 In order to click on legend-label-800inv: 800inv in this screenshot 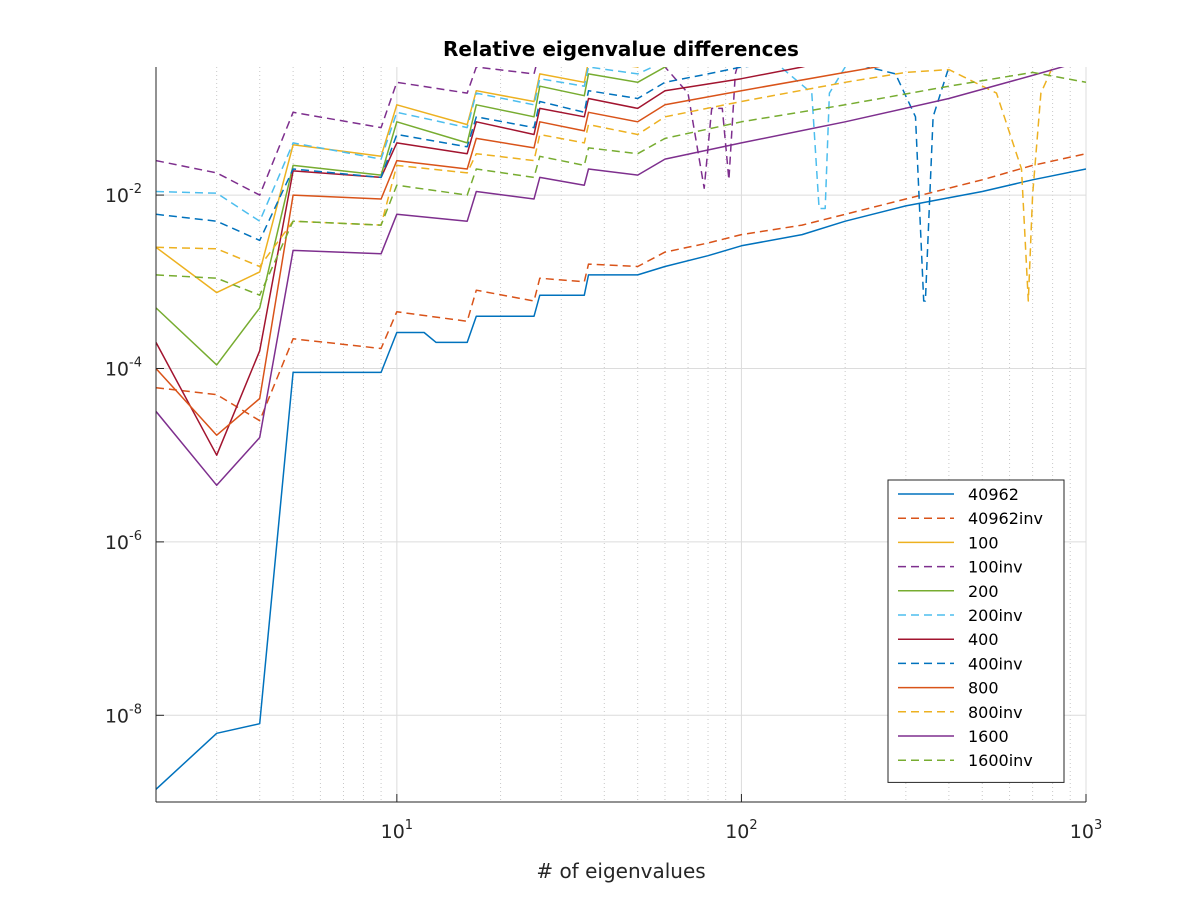, I will do `click(995, 712)`.